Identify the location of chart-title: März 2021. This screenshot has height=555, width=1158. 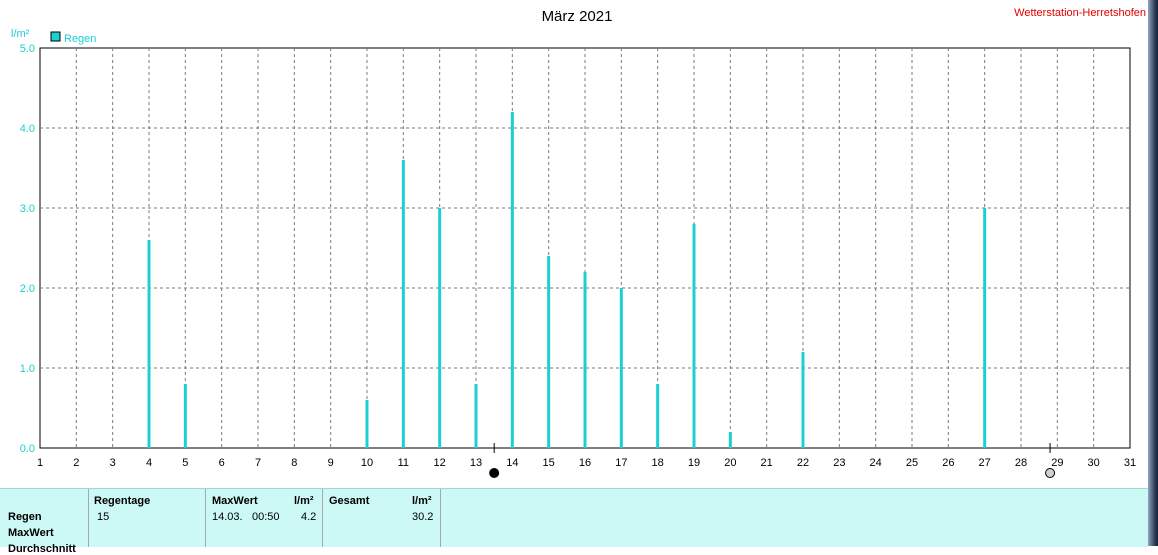
(577, 16).